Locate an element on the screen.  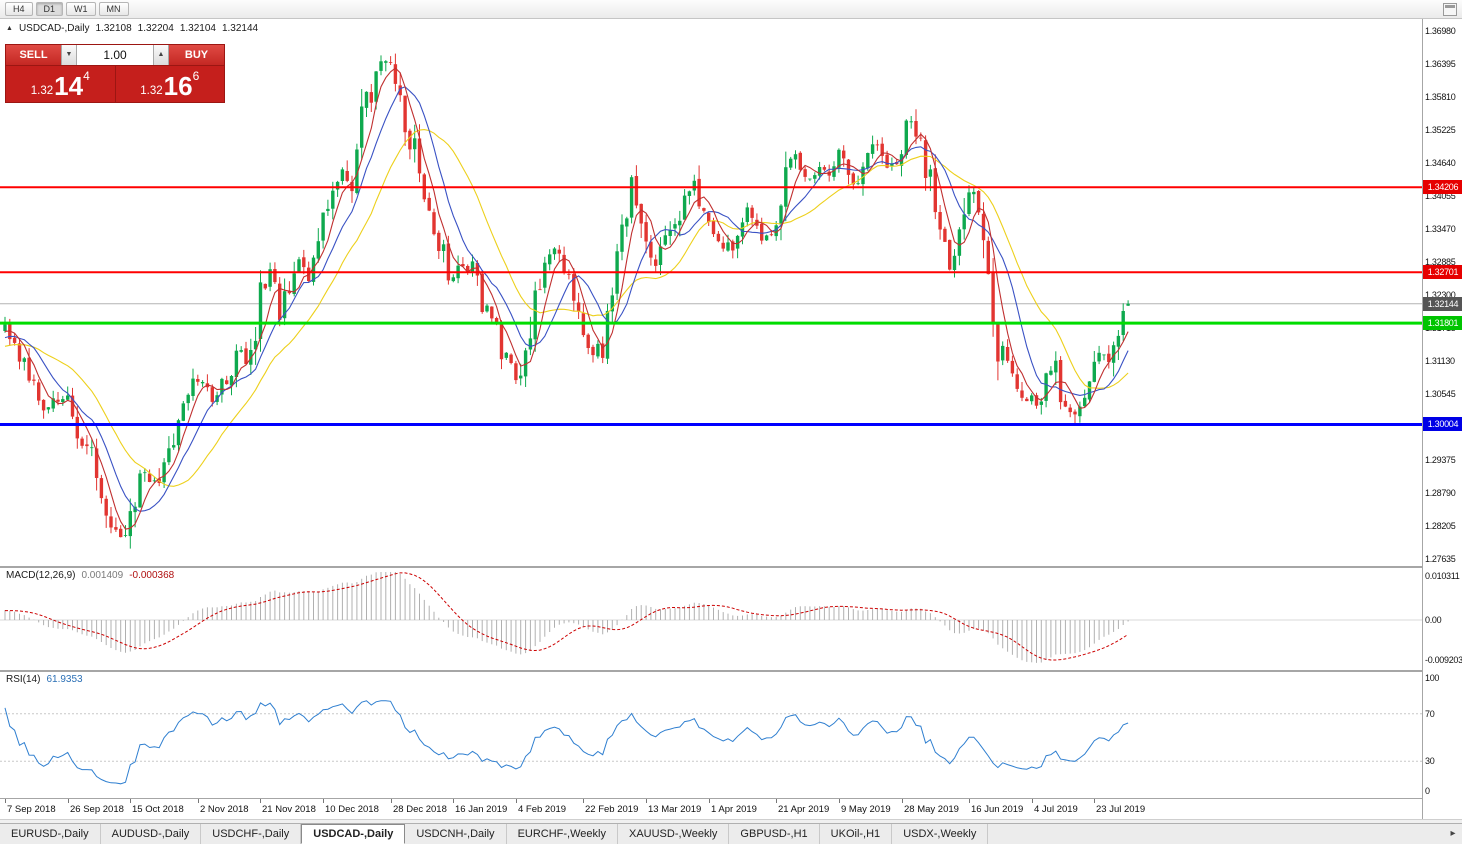
timeframe-buttons: H4 D1 W1 MN is located at coordinates (67, 9).